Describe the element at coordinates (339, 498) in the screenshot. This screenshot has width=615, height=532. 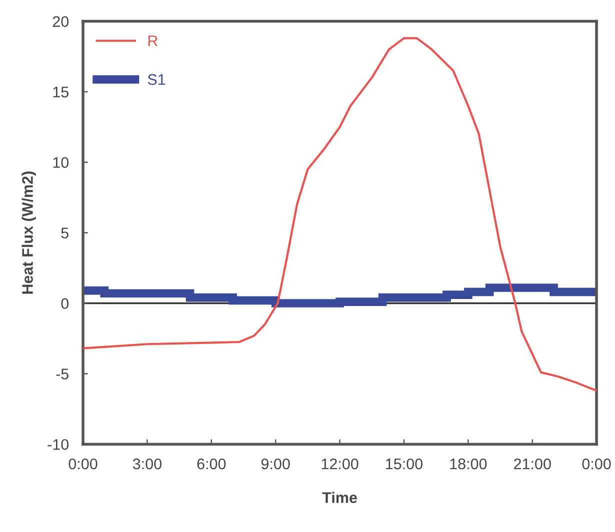
I see `x-axis-title: Time` at that location.